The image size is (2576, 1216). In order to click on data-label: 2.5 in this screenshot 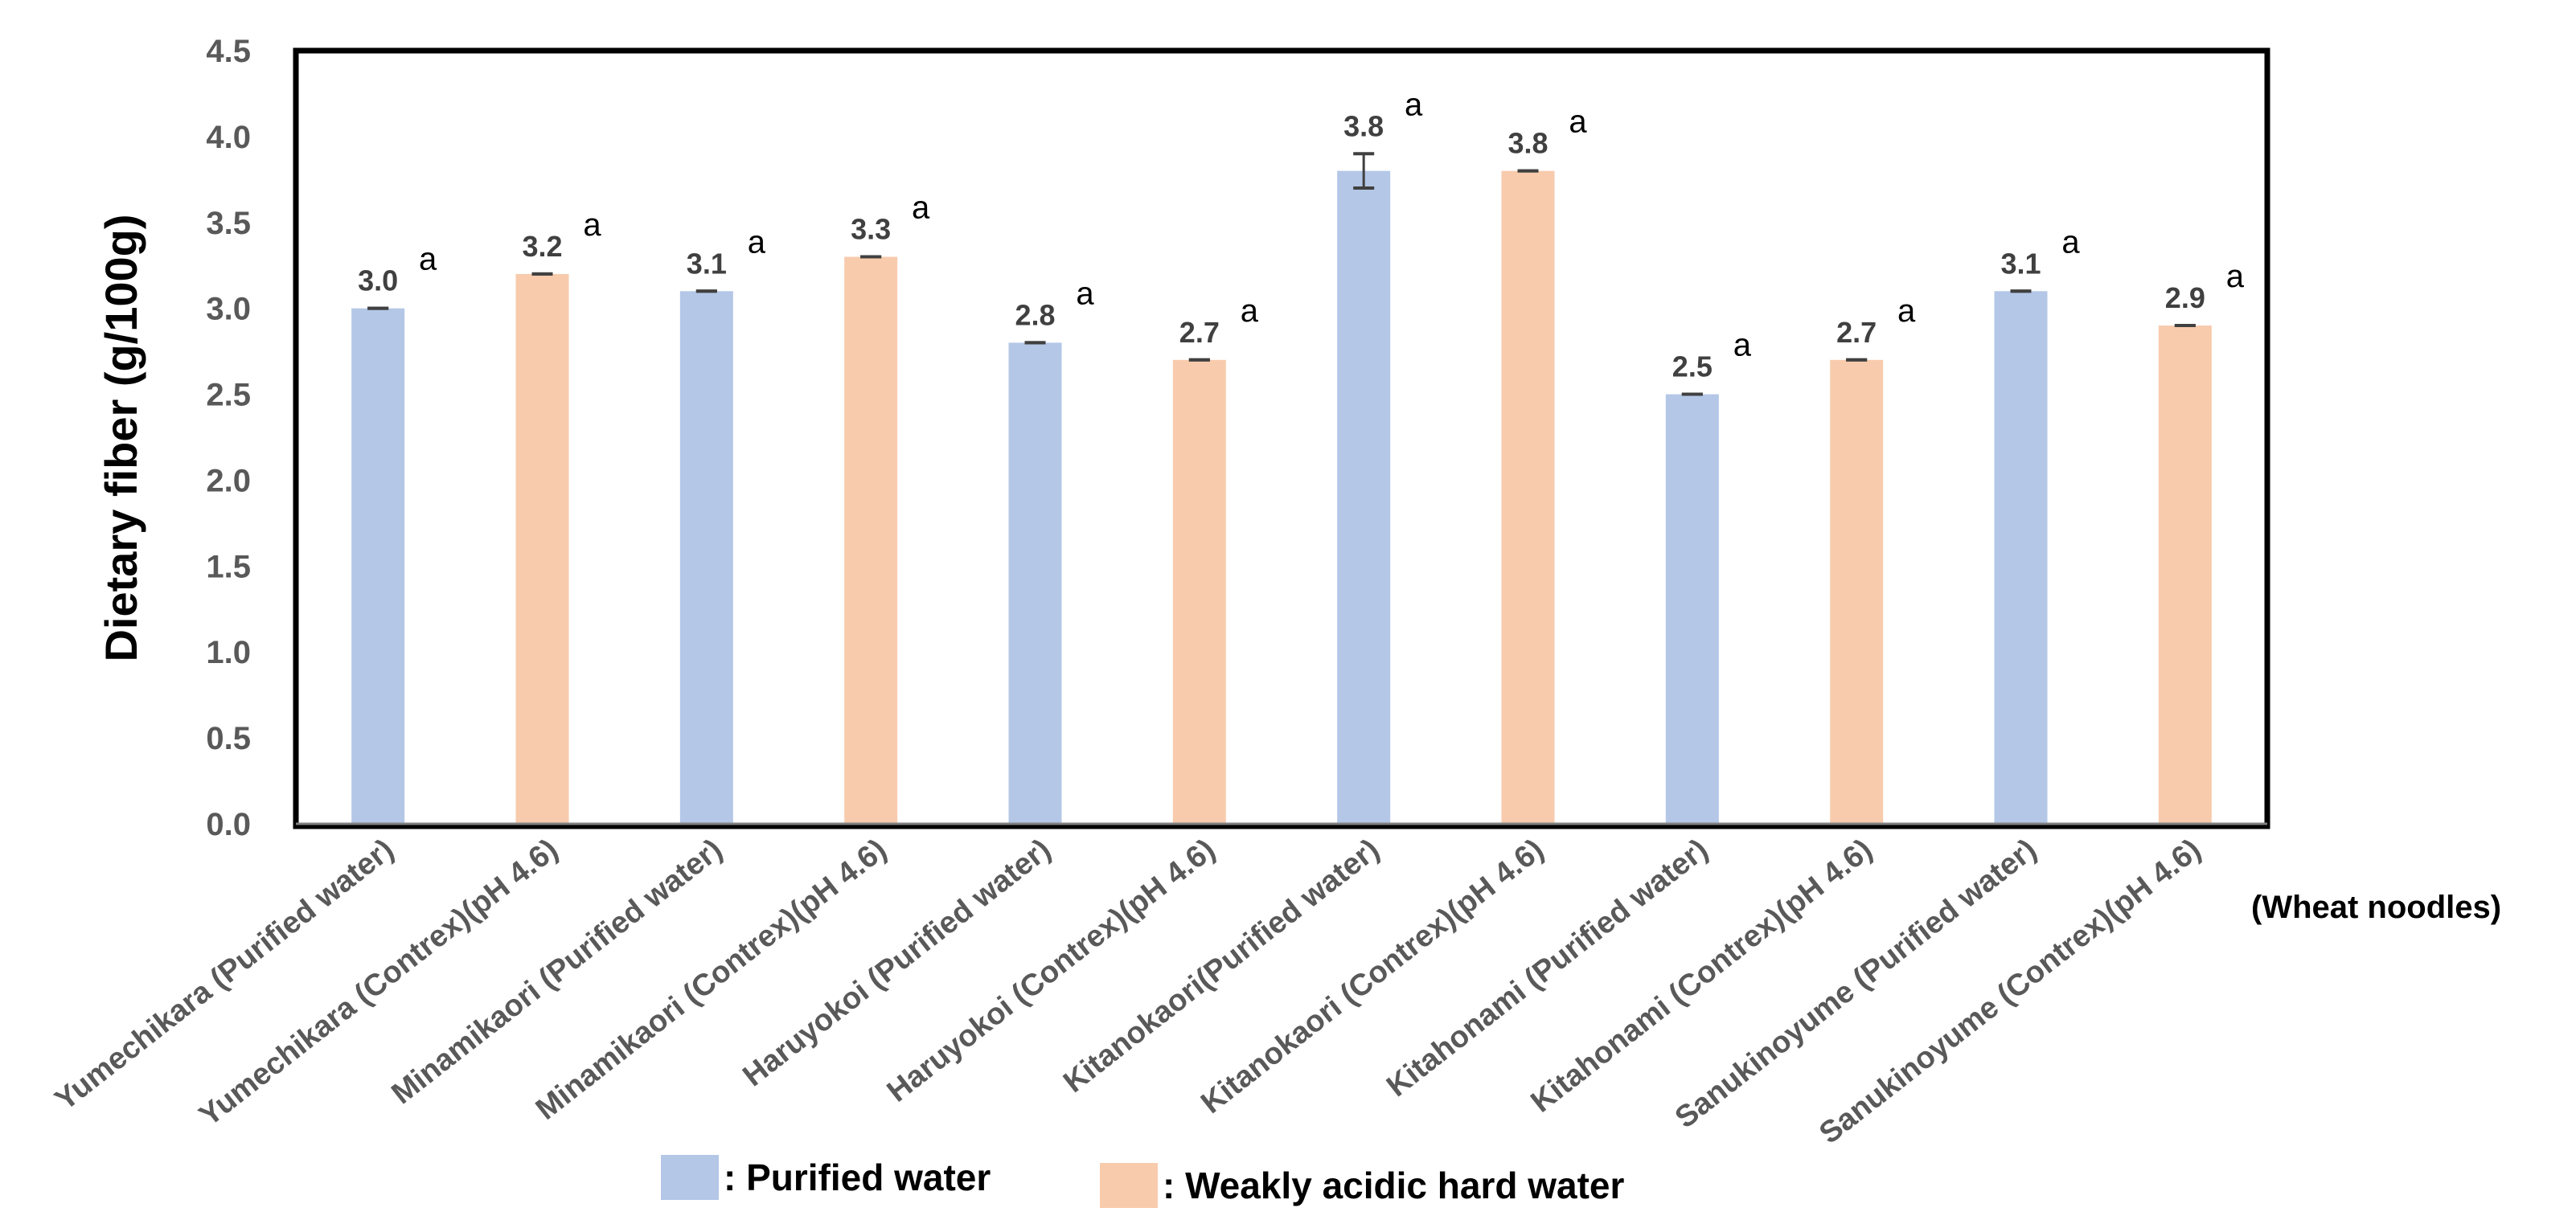, I will do `click(1692, 366)`.